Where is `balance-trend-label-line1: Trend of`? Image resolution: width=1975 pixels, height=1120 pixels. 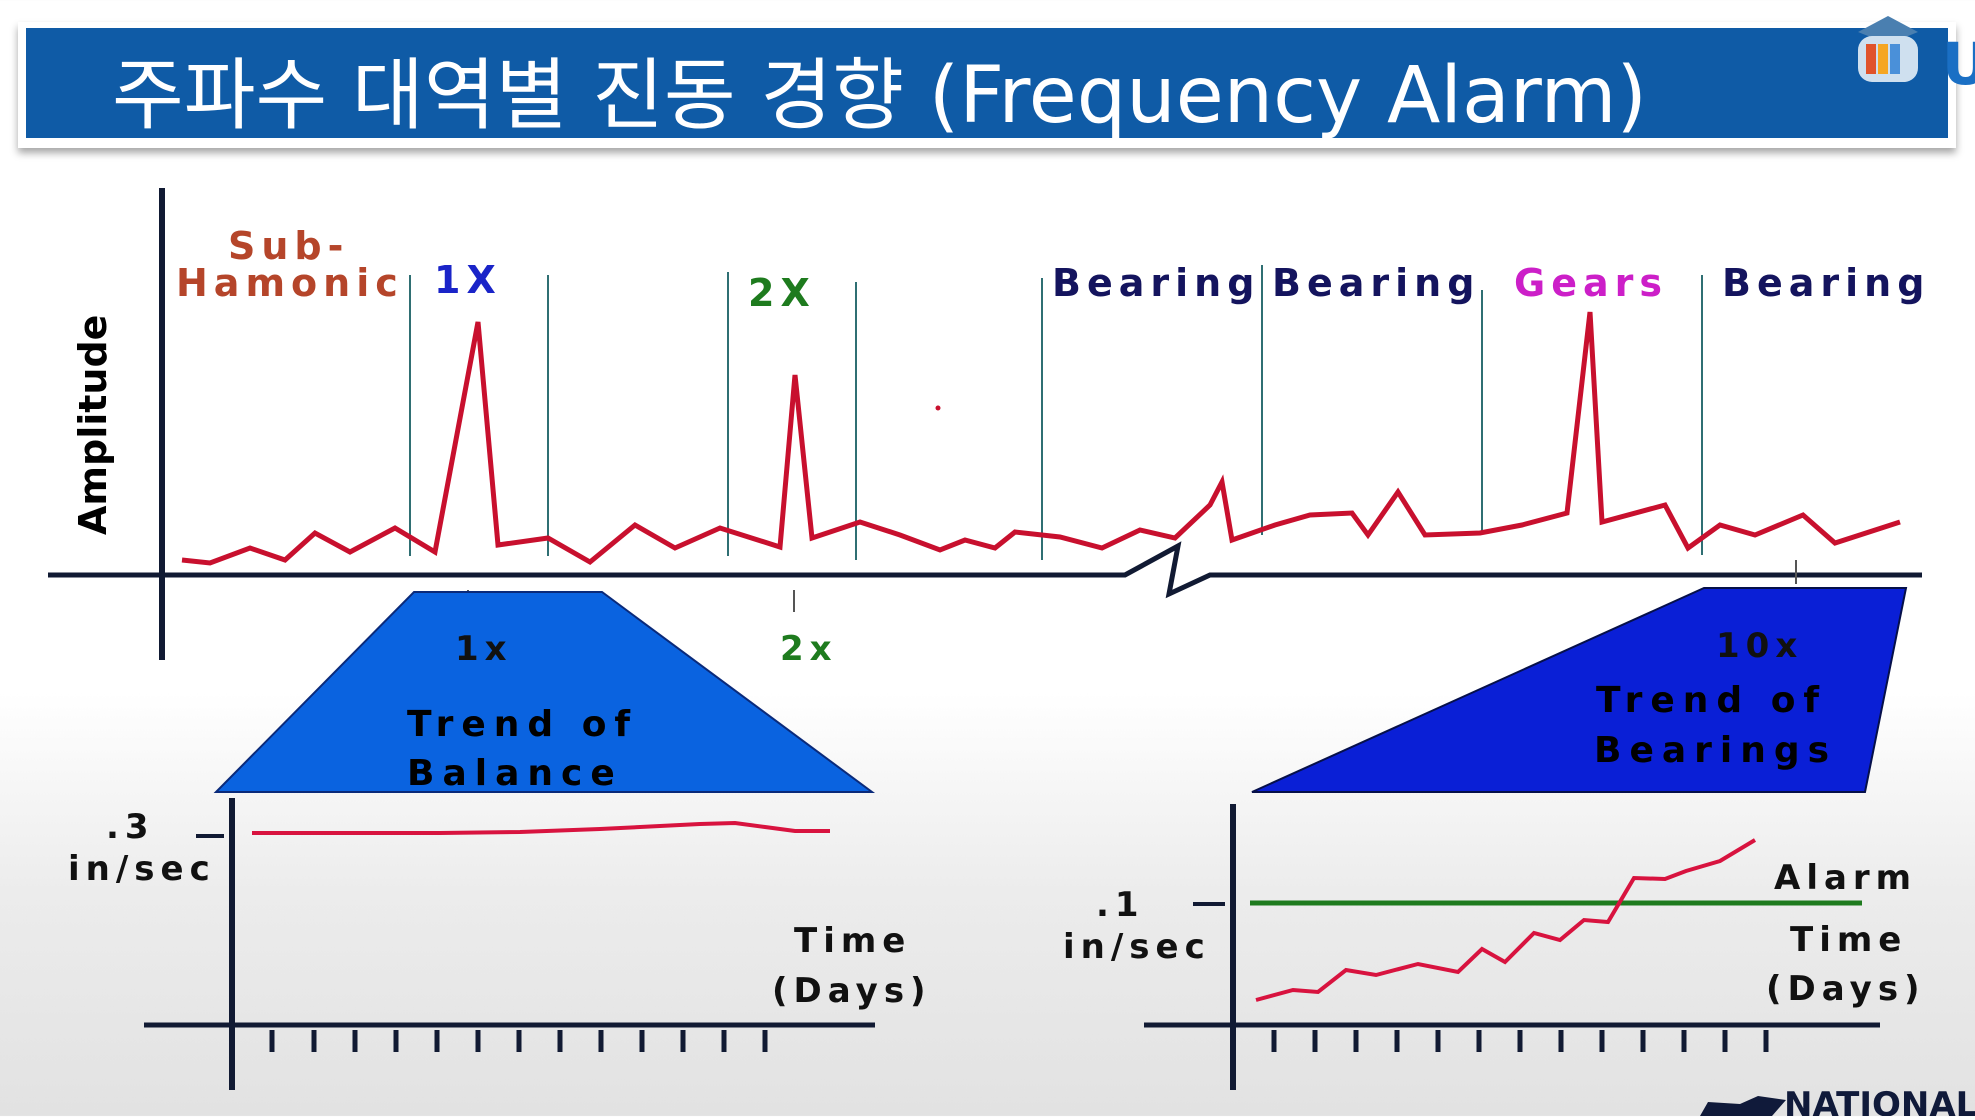 balance-trend-label-line1: Trend of is located at coordinates (522, 724).